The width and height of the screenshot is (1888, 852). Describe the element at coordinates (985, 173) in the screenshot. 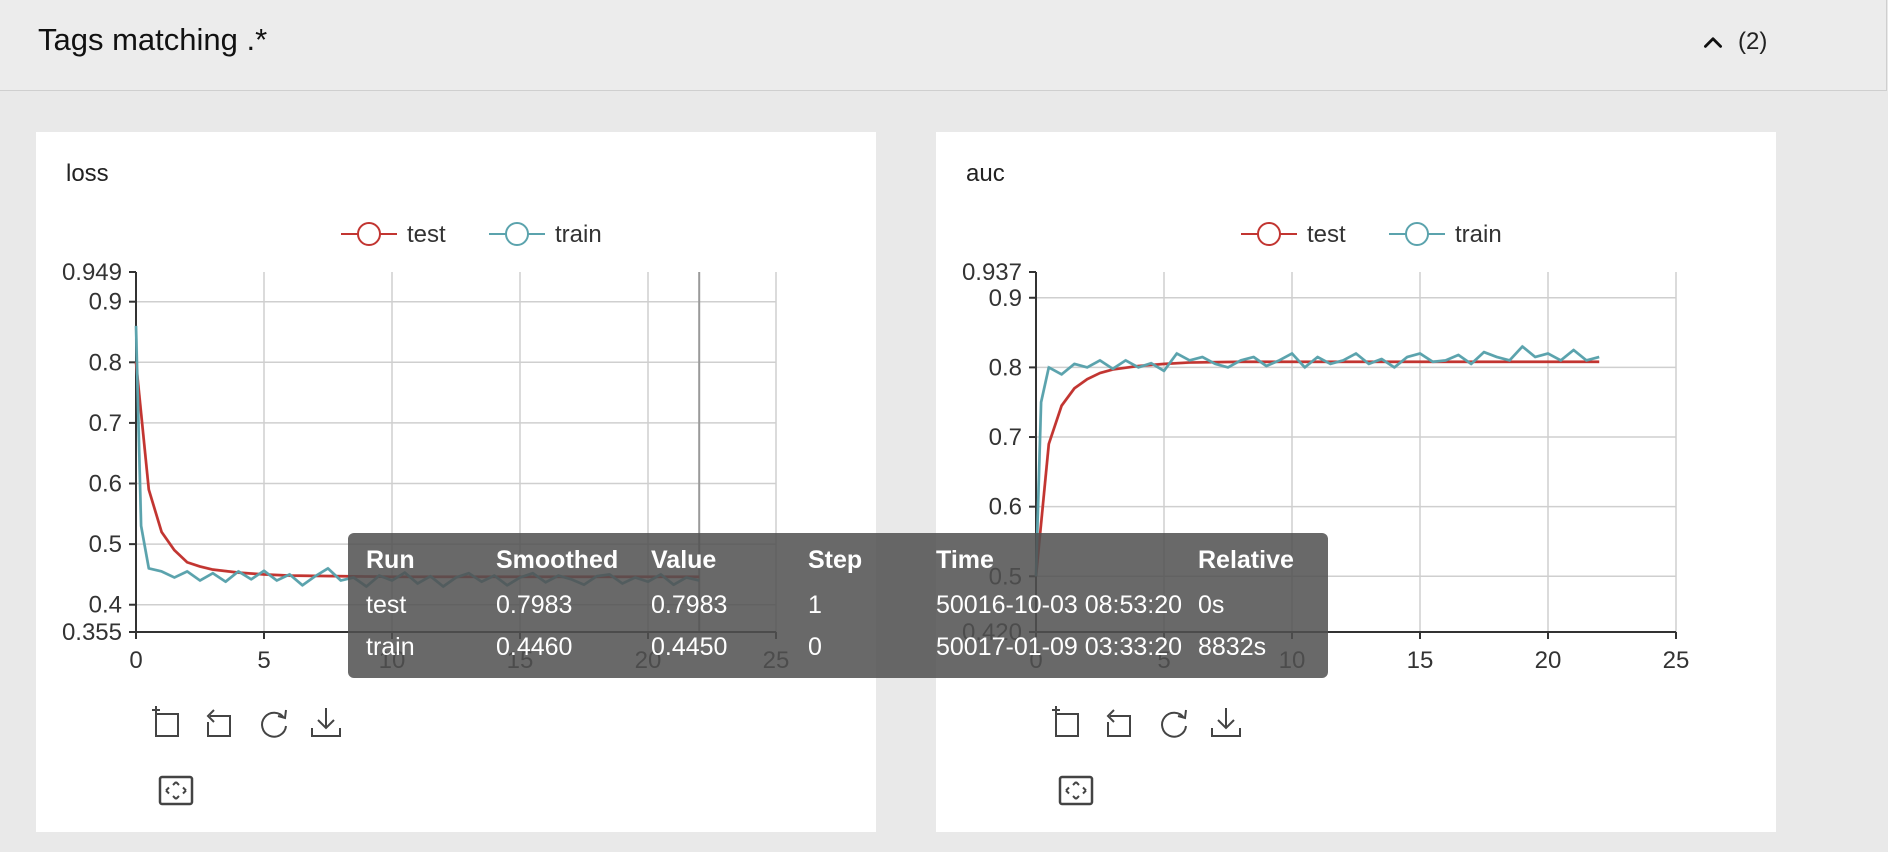

I see `chart-title: auc` at that location.